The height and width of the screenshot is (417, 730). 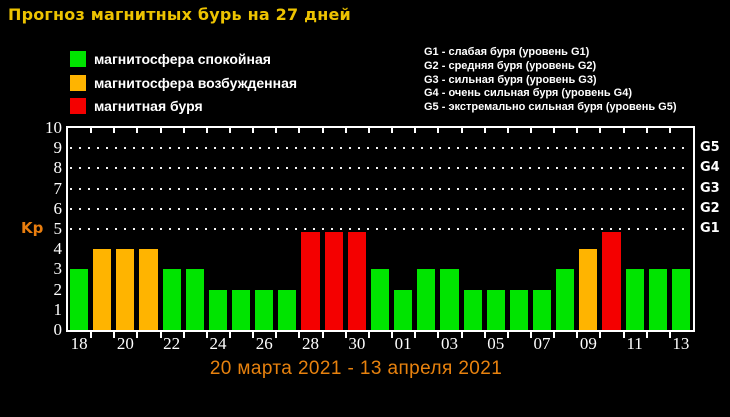 What do you see at coordinates (32, 228) in the screenshot?
I see `y-axis-title: Kp` at bounding box center [32, 228].